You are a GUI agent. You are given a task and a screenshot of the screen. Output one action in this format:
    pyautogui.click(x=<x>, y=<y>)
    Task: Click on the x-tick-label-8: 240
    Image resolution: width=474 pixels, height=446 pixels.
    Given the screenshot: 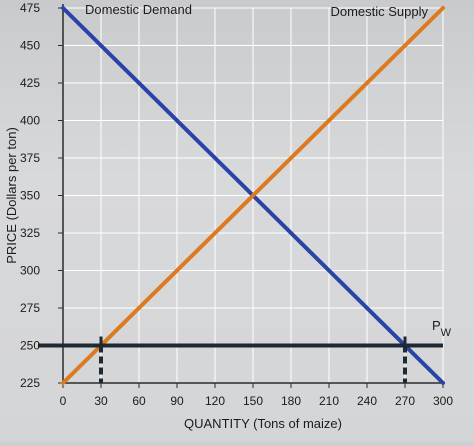 What is the action you would take?
    pyautogui.click(x=367, y=401)
    